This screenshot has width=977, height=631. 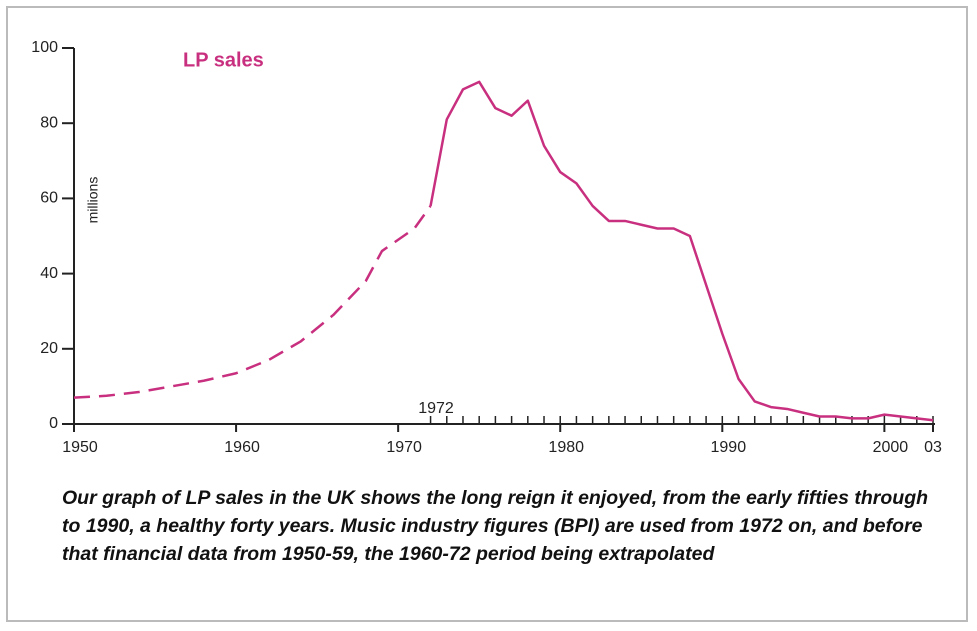 What do you see at coordinates (933, 447) in the screenshot?
I see `x-tick-label: 03` at bounding box center [933, 447].